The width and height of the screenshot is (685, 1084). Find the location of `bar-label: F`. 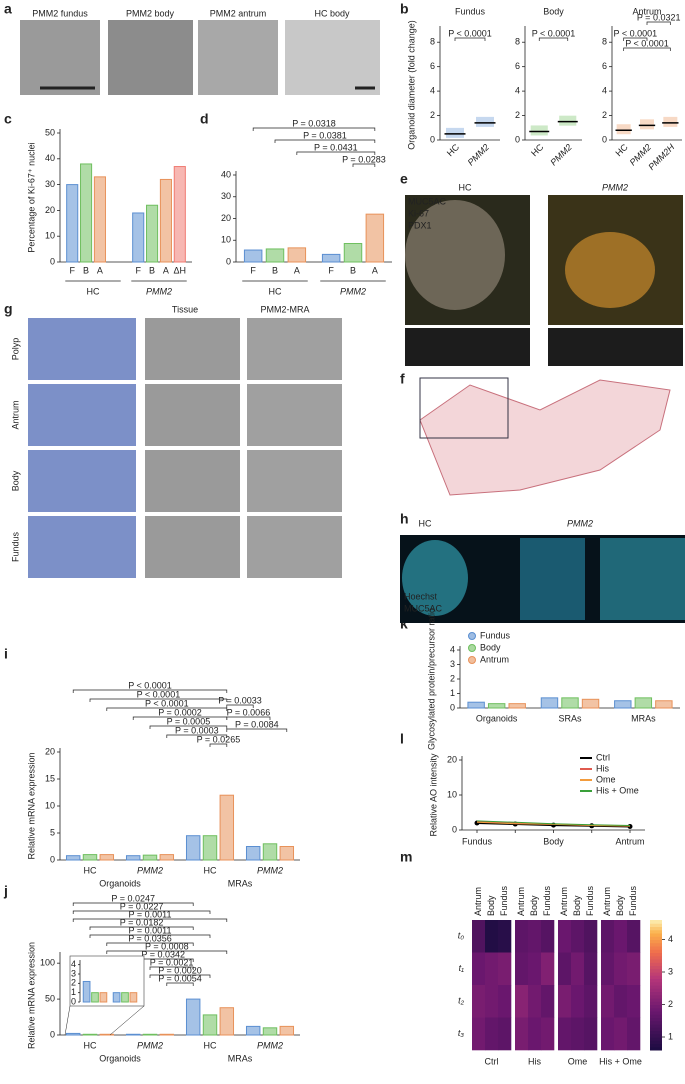

bar-label: F is located at coordinates (253, 270).